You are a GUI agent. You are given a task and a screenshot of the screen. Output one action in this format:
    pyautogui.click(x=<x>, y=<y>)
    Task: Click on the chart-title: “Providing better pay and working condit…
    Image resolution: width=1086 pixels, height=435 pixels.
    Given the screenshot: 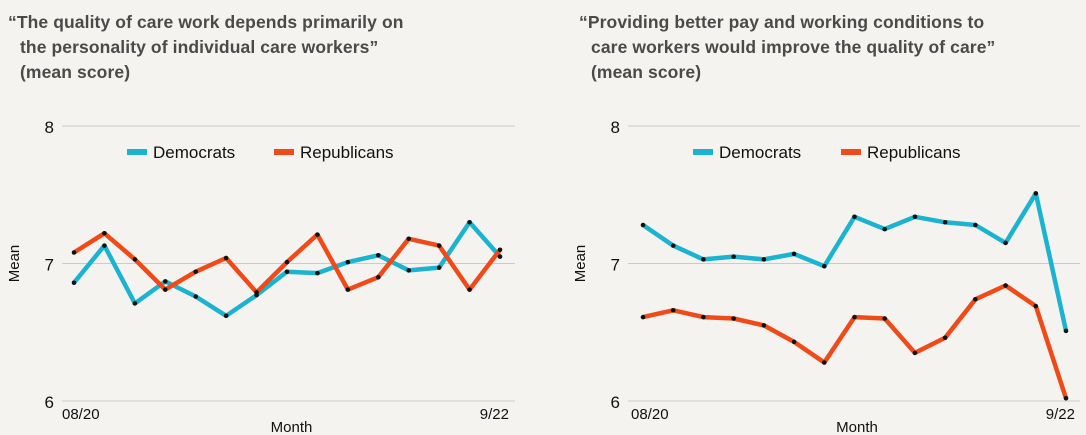 What is the action you would take?
    pyautogui.click(x=831, y=47)
    